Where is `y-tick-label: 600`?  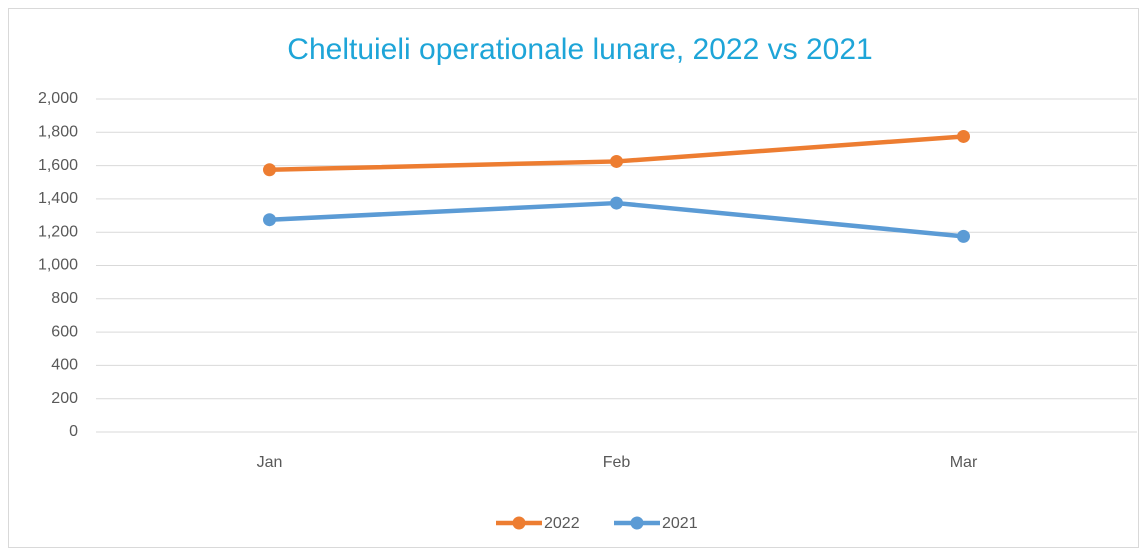 y-tick-label: 600 is located at coordinates (64, 331).